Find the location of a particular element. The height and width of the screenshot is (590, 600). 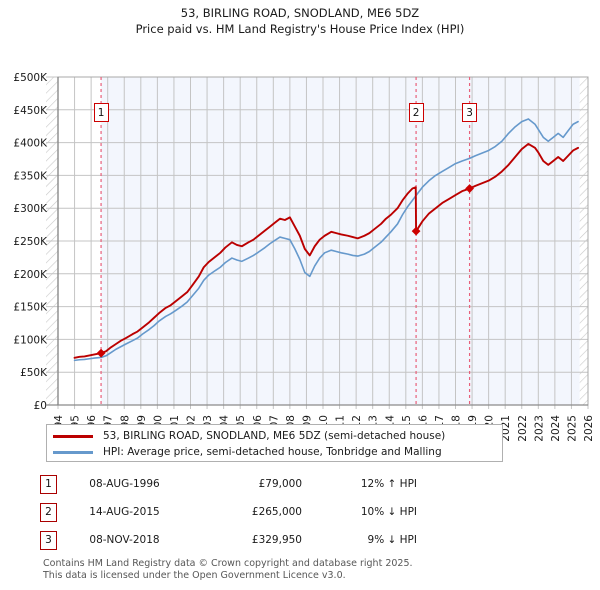

legend-swatch-hpi is located at coordinates (73, 452).